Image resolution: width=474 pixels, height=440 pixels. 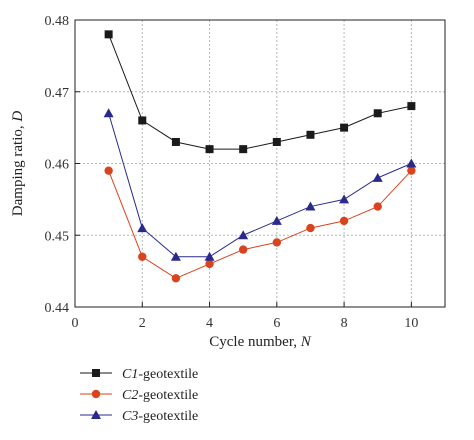 I want to click on legend-item: C1-geotextile, so click(x=139, y=374).